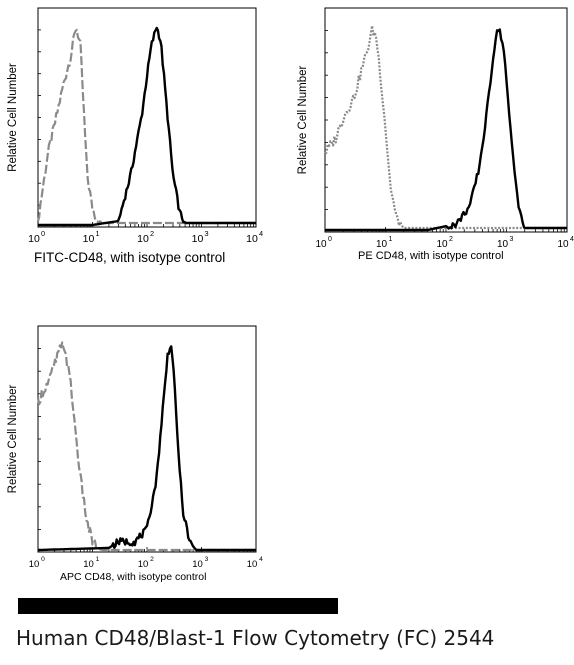  What do you see at coordinates (133, 577) in the screenshot?
I see `x-axis-label: APC CD48, with isotype control` at bounding box center [133, 577].